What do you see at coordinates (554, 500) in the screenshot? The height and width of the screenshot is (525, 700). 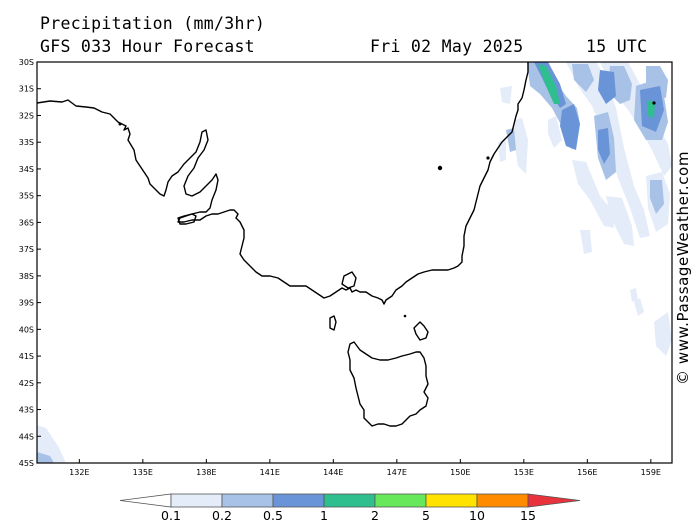 I see `legend-arrow-high` at bounding box center [554, 500].